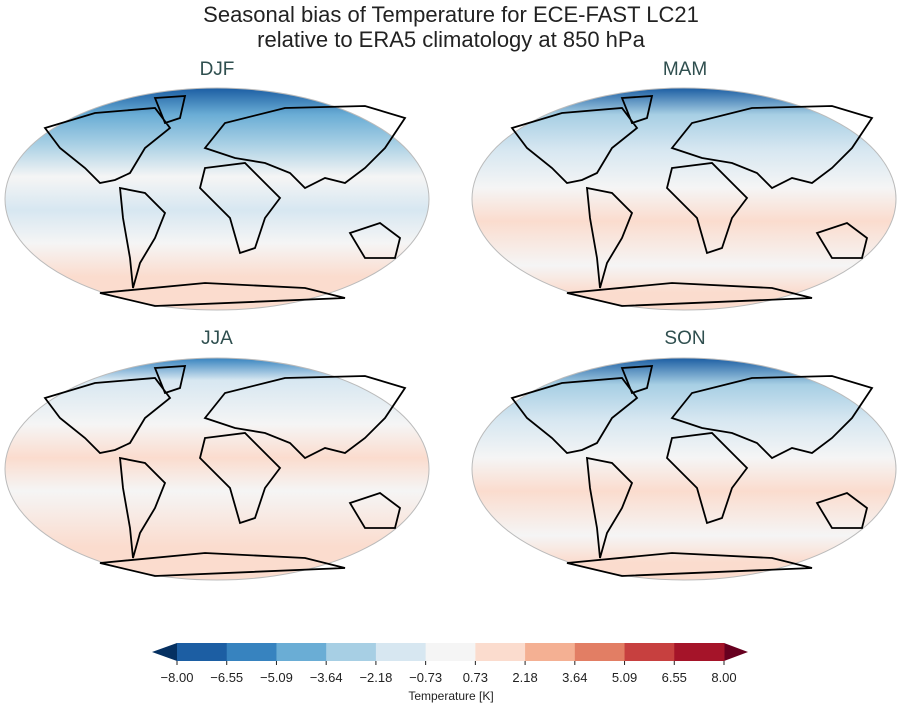 This screenshot has height=706, width=902. I want to click on colorbar-tick-label: 8.00, so click(724, 677).